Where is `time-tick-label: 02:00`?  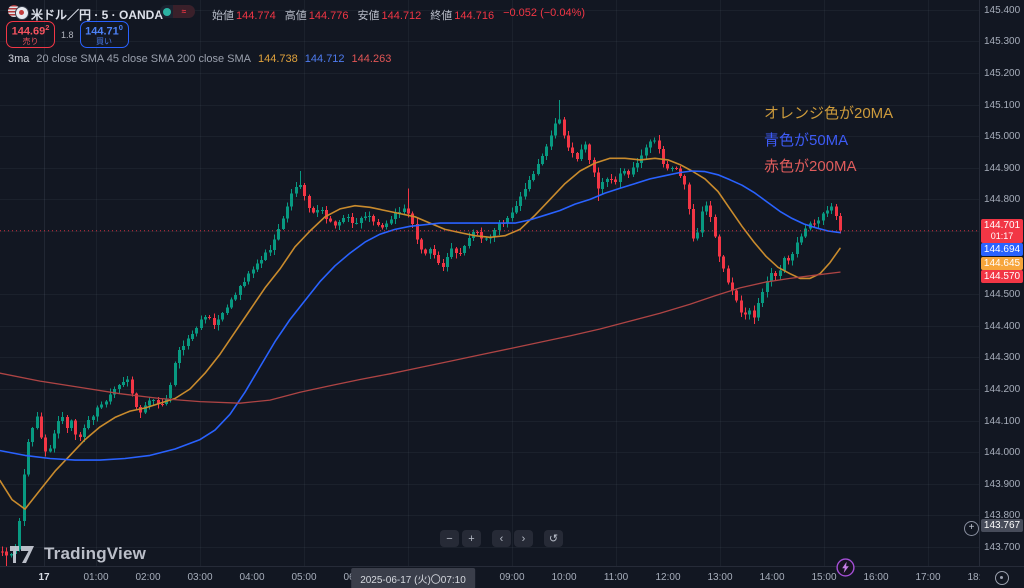
time-tick-label: 02:00 is located at coordinates (148, 577).